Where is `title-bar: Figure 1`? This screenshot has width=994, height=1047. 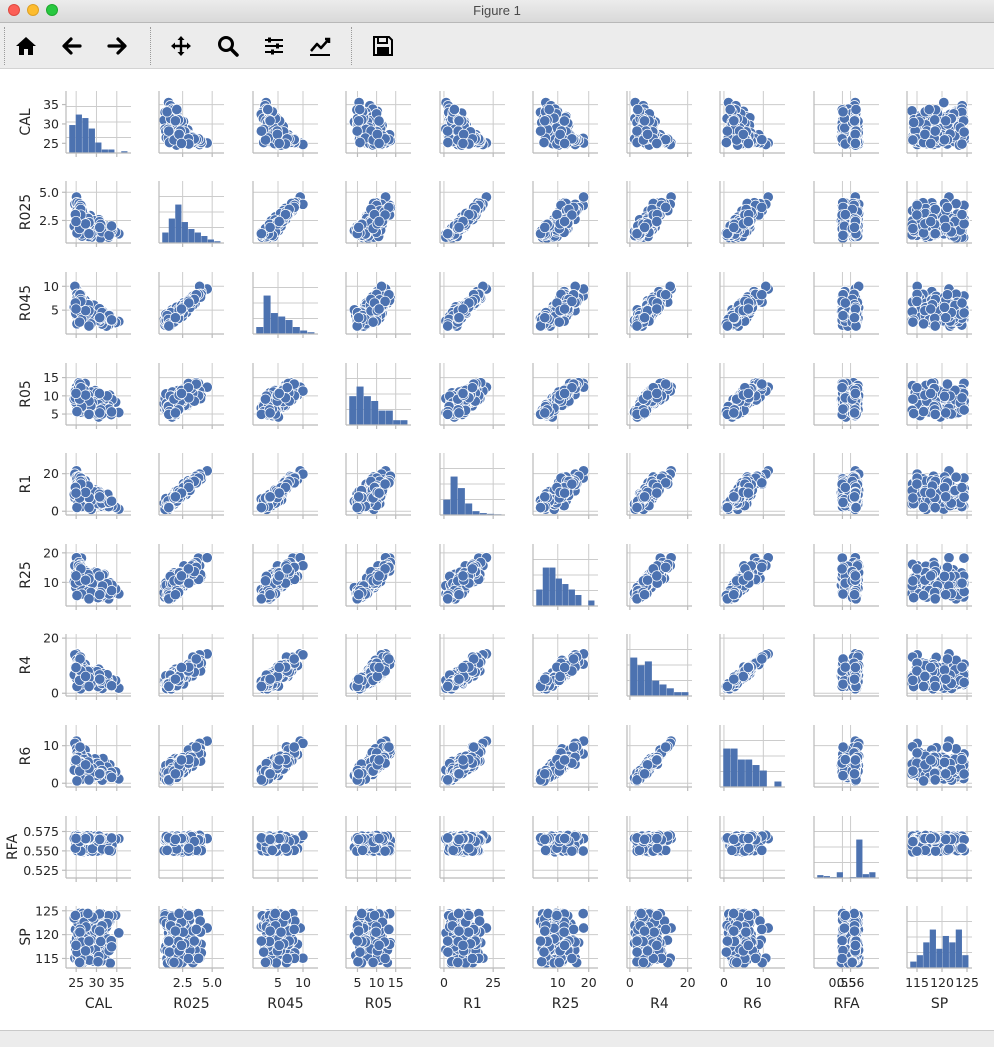 title-bar: Figure 1 is located at coordinates (497, 11).